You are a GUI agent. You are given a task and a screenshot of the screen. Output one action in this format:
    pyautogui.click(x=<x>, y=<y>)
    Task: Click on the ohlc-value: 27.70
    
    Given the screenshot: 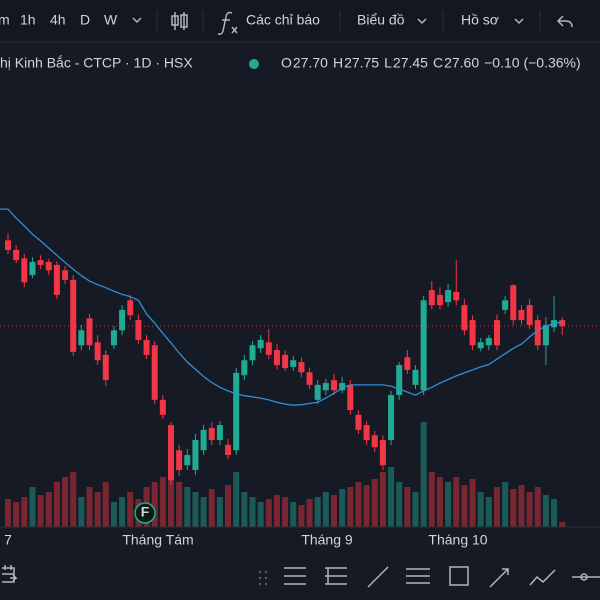 What is the action you would take?
    pyautogui.click(x=310, y=63)
    